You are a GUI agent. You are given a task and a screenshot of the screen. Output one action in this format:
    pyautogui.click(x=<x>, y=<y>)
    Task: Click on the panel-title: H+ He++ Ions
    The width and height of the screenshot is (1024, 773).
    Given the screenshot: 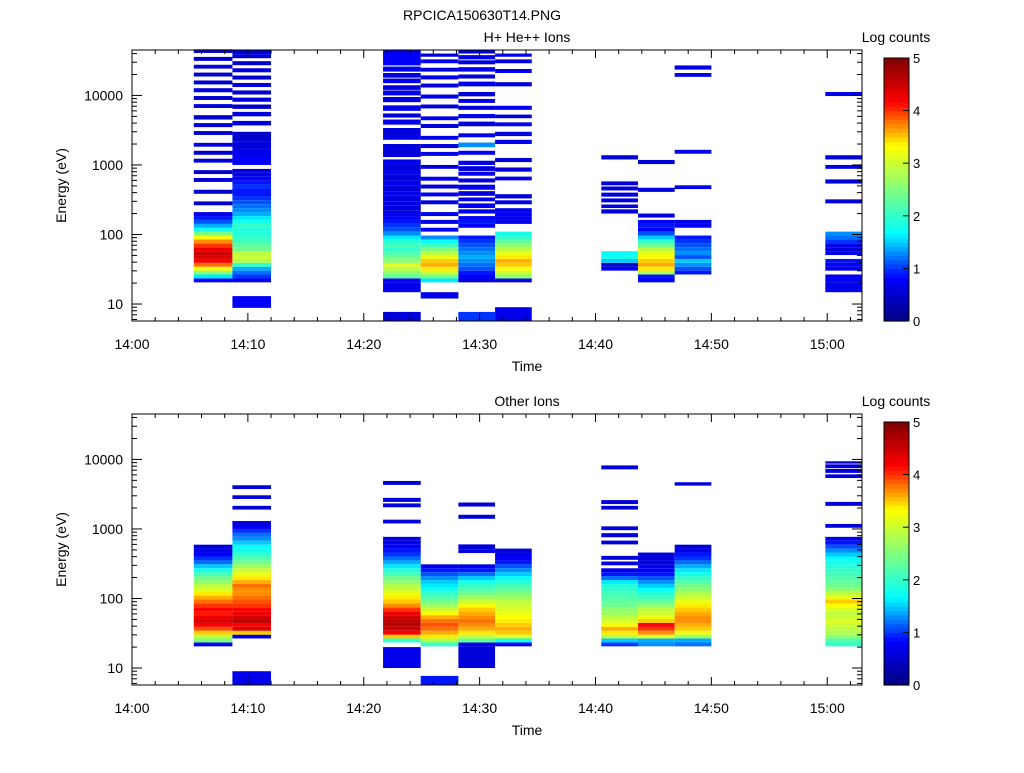 What is the action you would take?
    pyautogui.click(x=527, y=37)
    